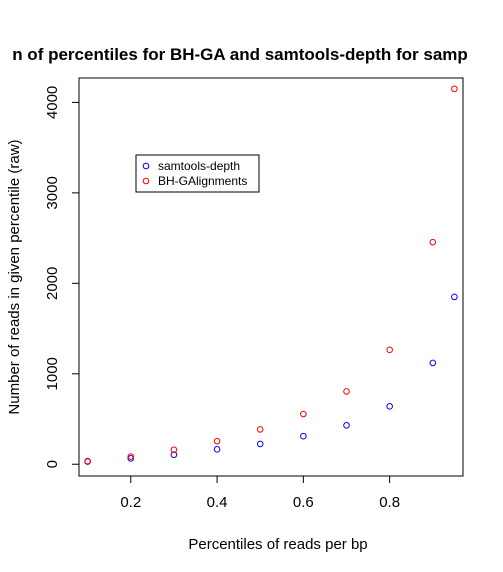 Image resolution: width=503 pixels, height=572 pixels. I want to click on y-tick-label: 2000, so click(52, 283).